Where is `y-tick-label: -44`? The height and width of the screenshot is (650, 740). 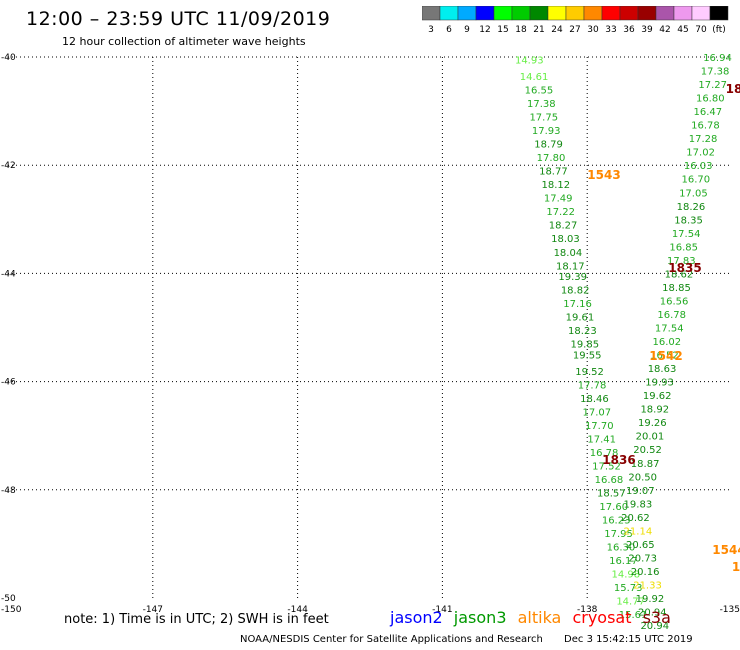
y-tick-label: -44 is located at coordinates (8, 274).